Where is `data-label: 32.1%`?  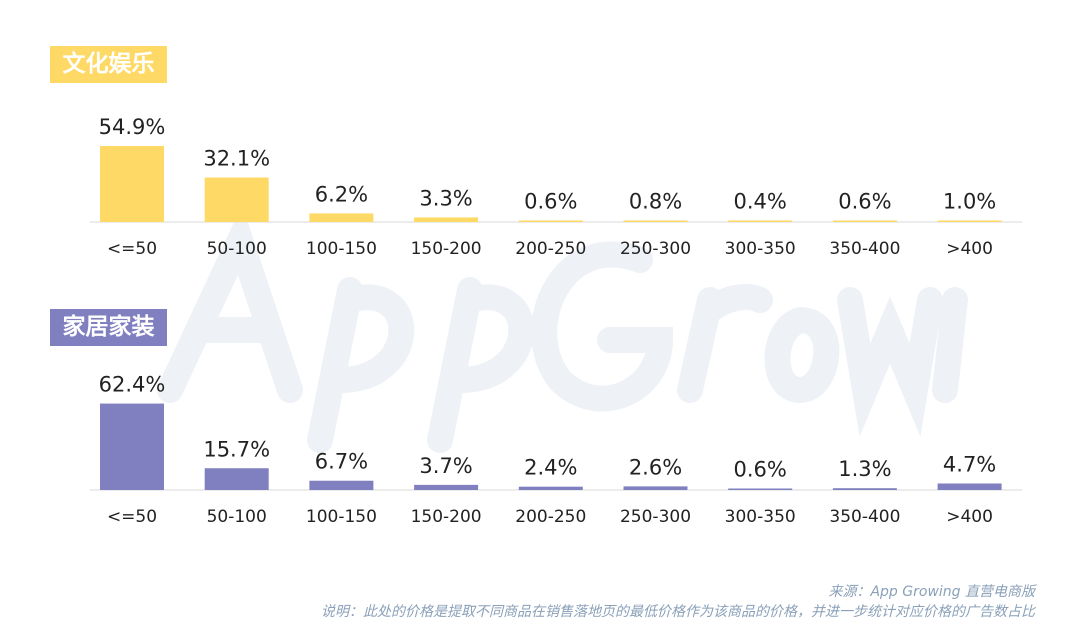
data-label: 32.1% is located at coordinates (236, 159).